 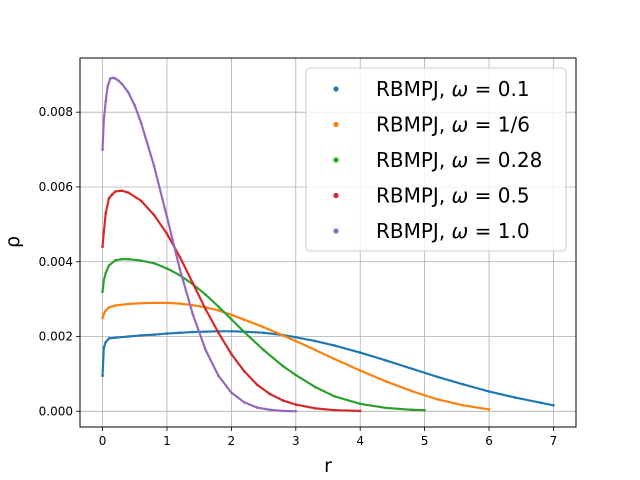 What do you see at coordinates (56, 262) in the screenshot?
I see `y-tick-label: 0.004` at bounding box center [56, 262].